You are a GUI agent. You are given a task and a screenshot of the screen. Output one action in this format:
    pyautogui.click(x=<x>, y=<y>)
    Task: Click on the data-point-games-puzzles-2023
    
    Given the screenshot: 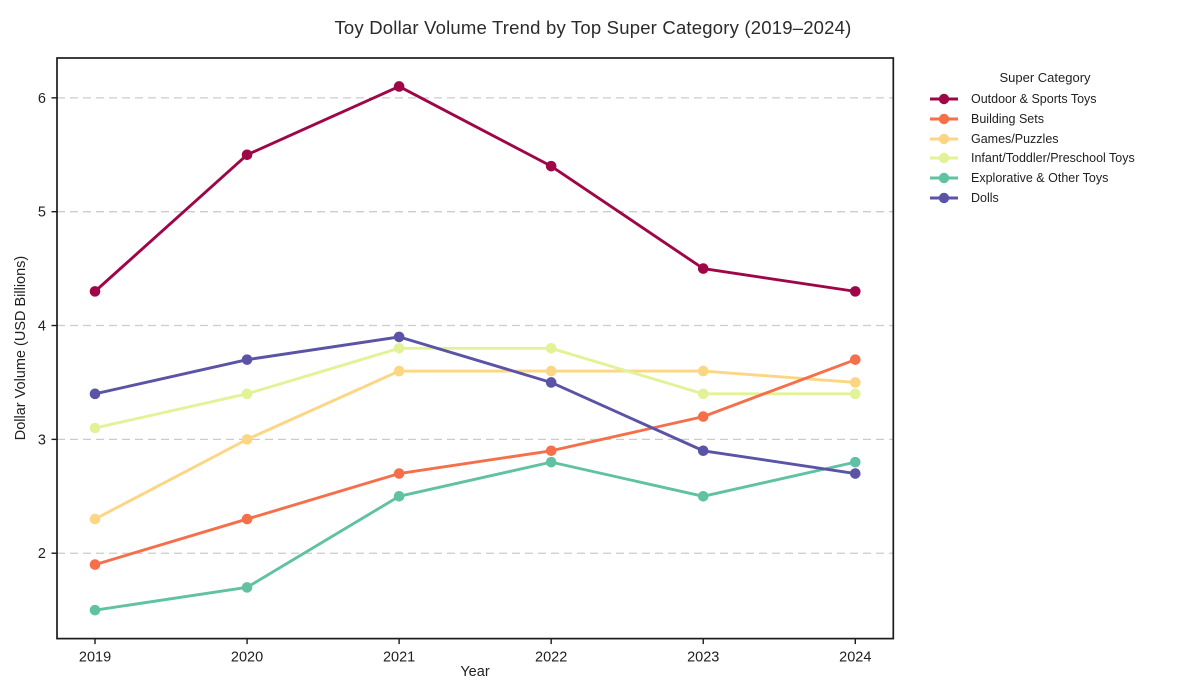 What is the action you would take?
    pyautogui.click(x=703, y=371)
    